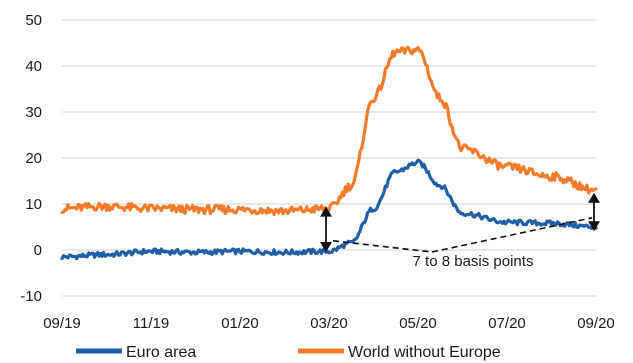 The height and width of the screenshot is (363, 633). I want to click on y-tick-label: 0, so click(38, 250).